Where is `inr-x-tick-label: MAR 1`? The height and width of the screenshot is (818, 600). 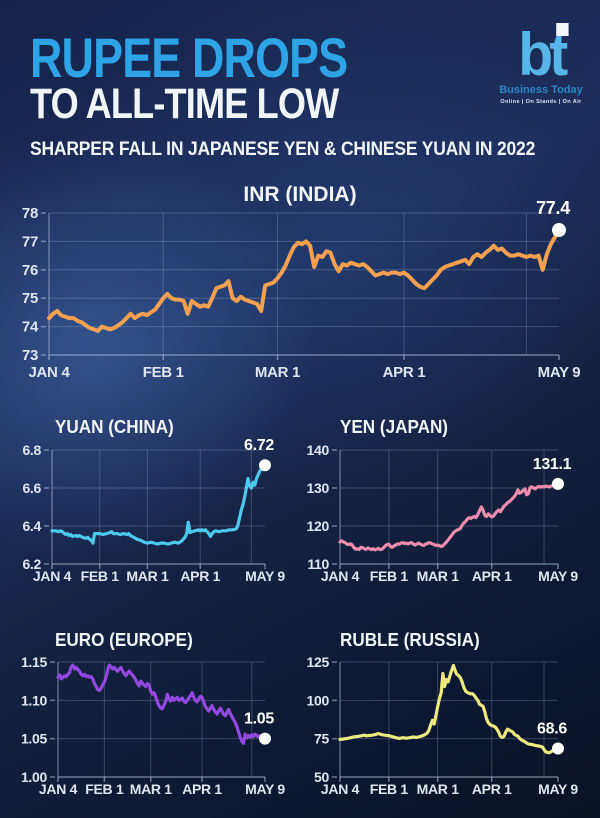
inr-x-tick-label: MAR 1 is located at coordinates (277, 372).